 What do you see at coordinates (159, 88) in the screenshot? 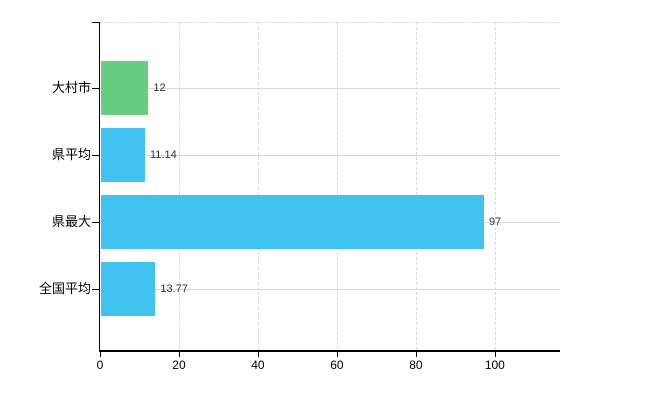
I see `bar-value-label: 12` at bounding box center [159, 88].